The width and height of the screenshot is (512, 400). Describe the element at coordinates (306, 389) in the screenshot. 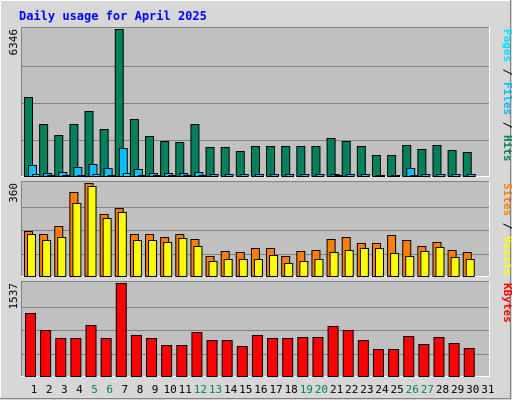

I see `x-tick-label-day-19: 19` at that location.